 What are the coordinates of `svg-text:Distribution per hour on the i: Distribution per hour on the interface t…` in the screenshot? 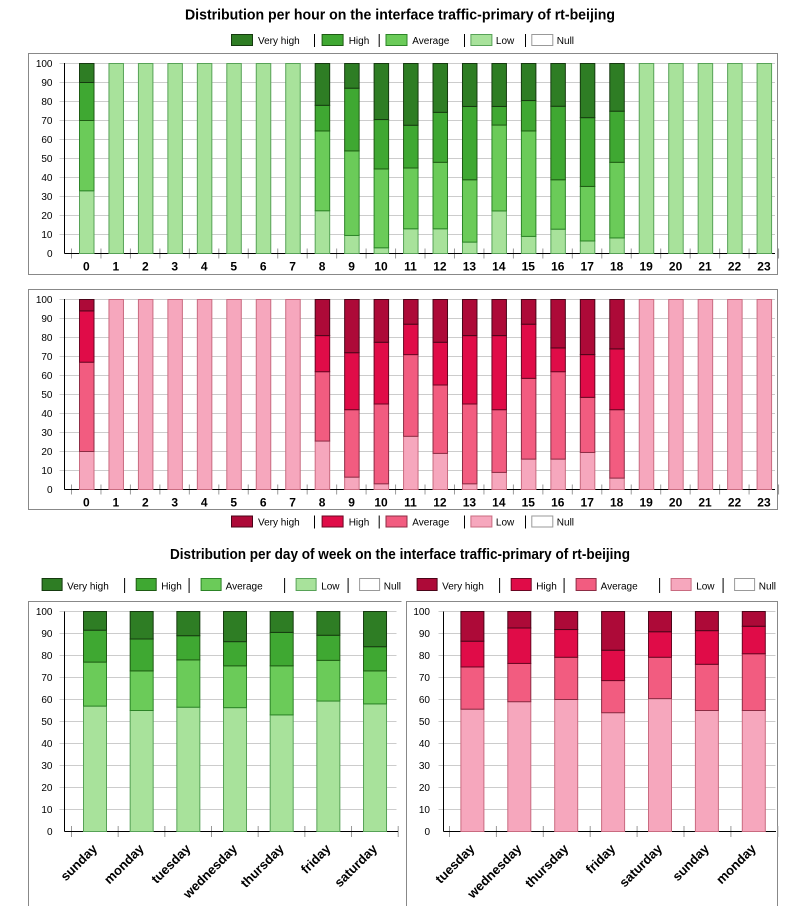 It's located at (400, 14).